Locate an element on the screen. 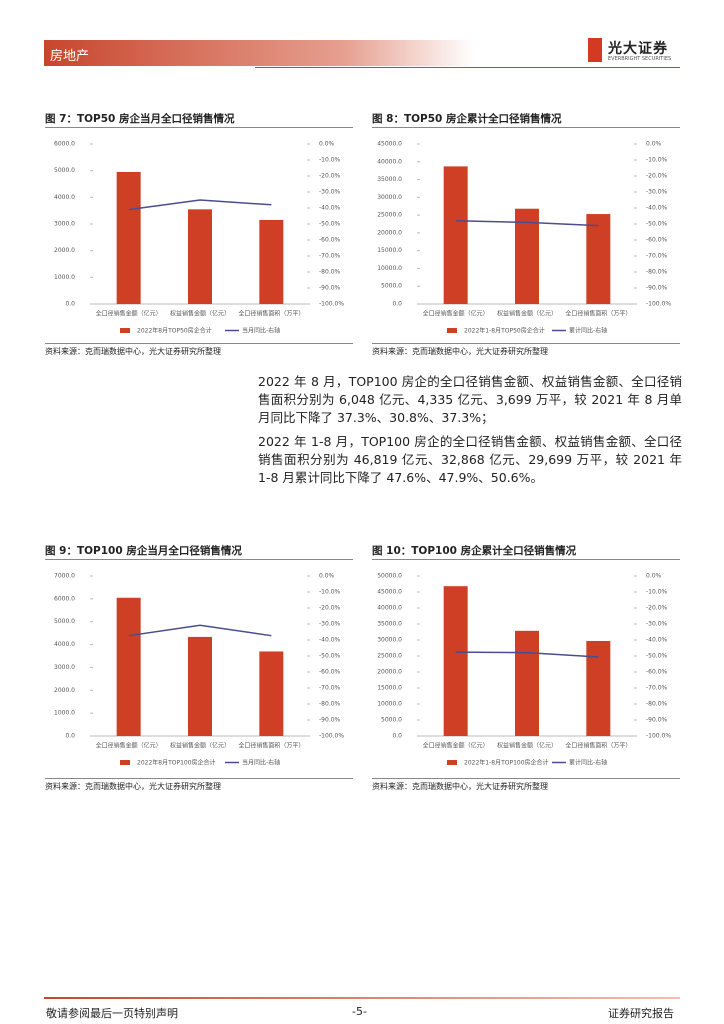 The height and width of the screenshot is (1024, 724). header-line is located at coordinates (467, 67).